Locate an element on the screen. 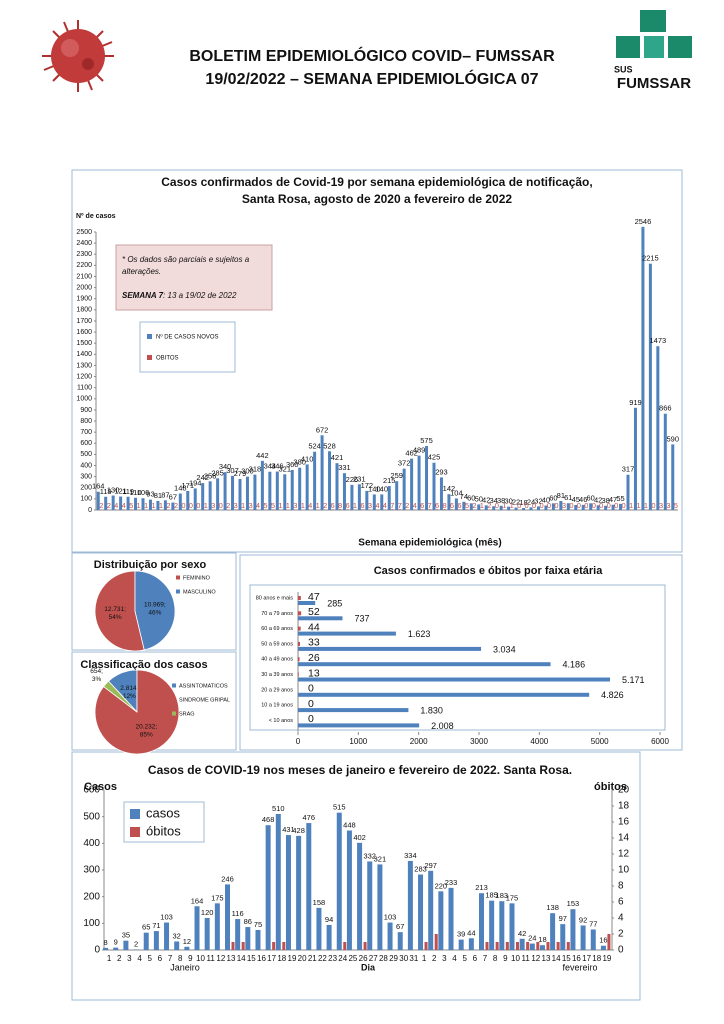  data-label: 67 is located at coordinates (173, 497).